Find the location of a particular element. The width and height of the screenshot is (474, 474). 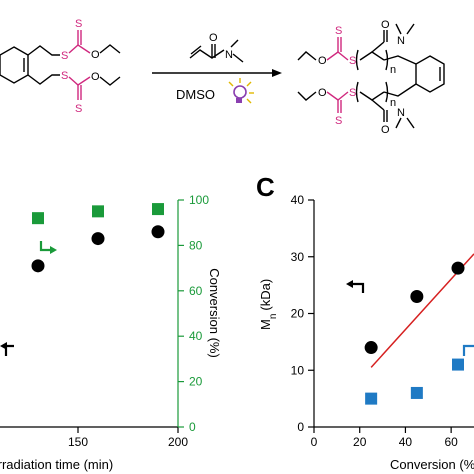

product-upper-xanthate is located at coordinates (337, 56).